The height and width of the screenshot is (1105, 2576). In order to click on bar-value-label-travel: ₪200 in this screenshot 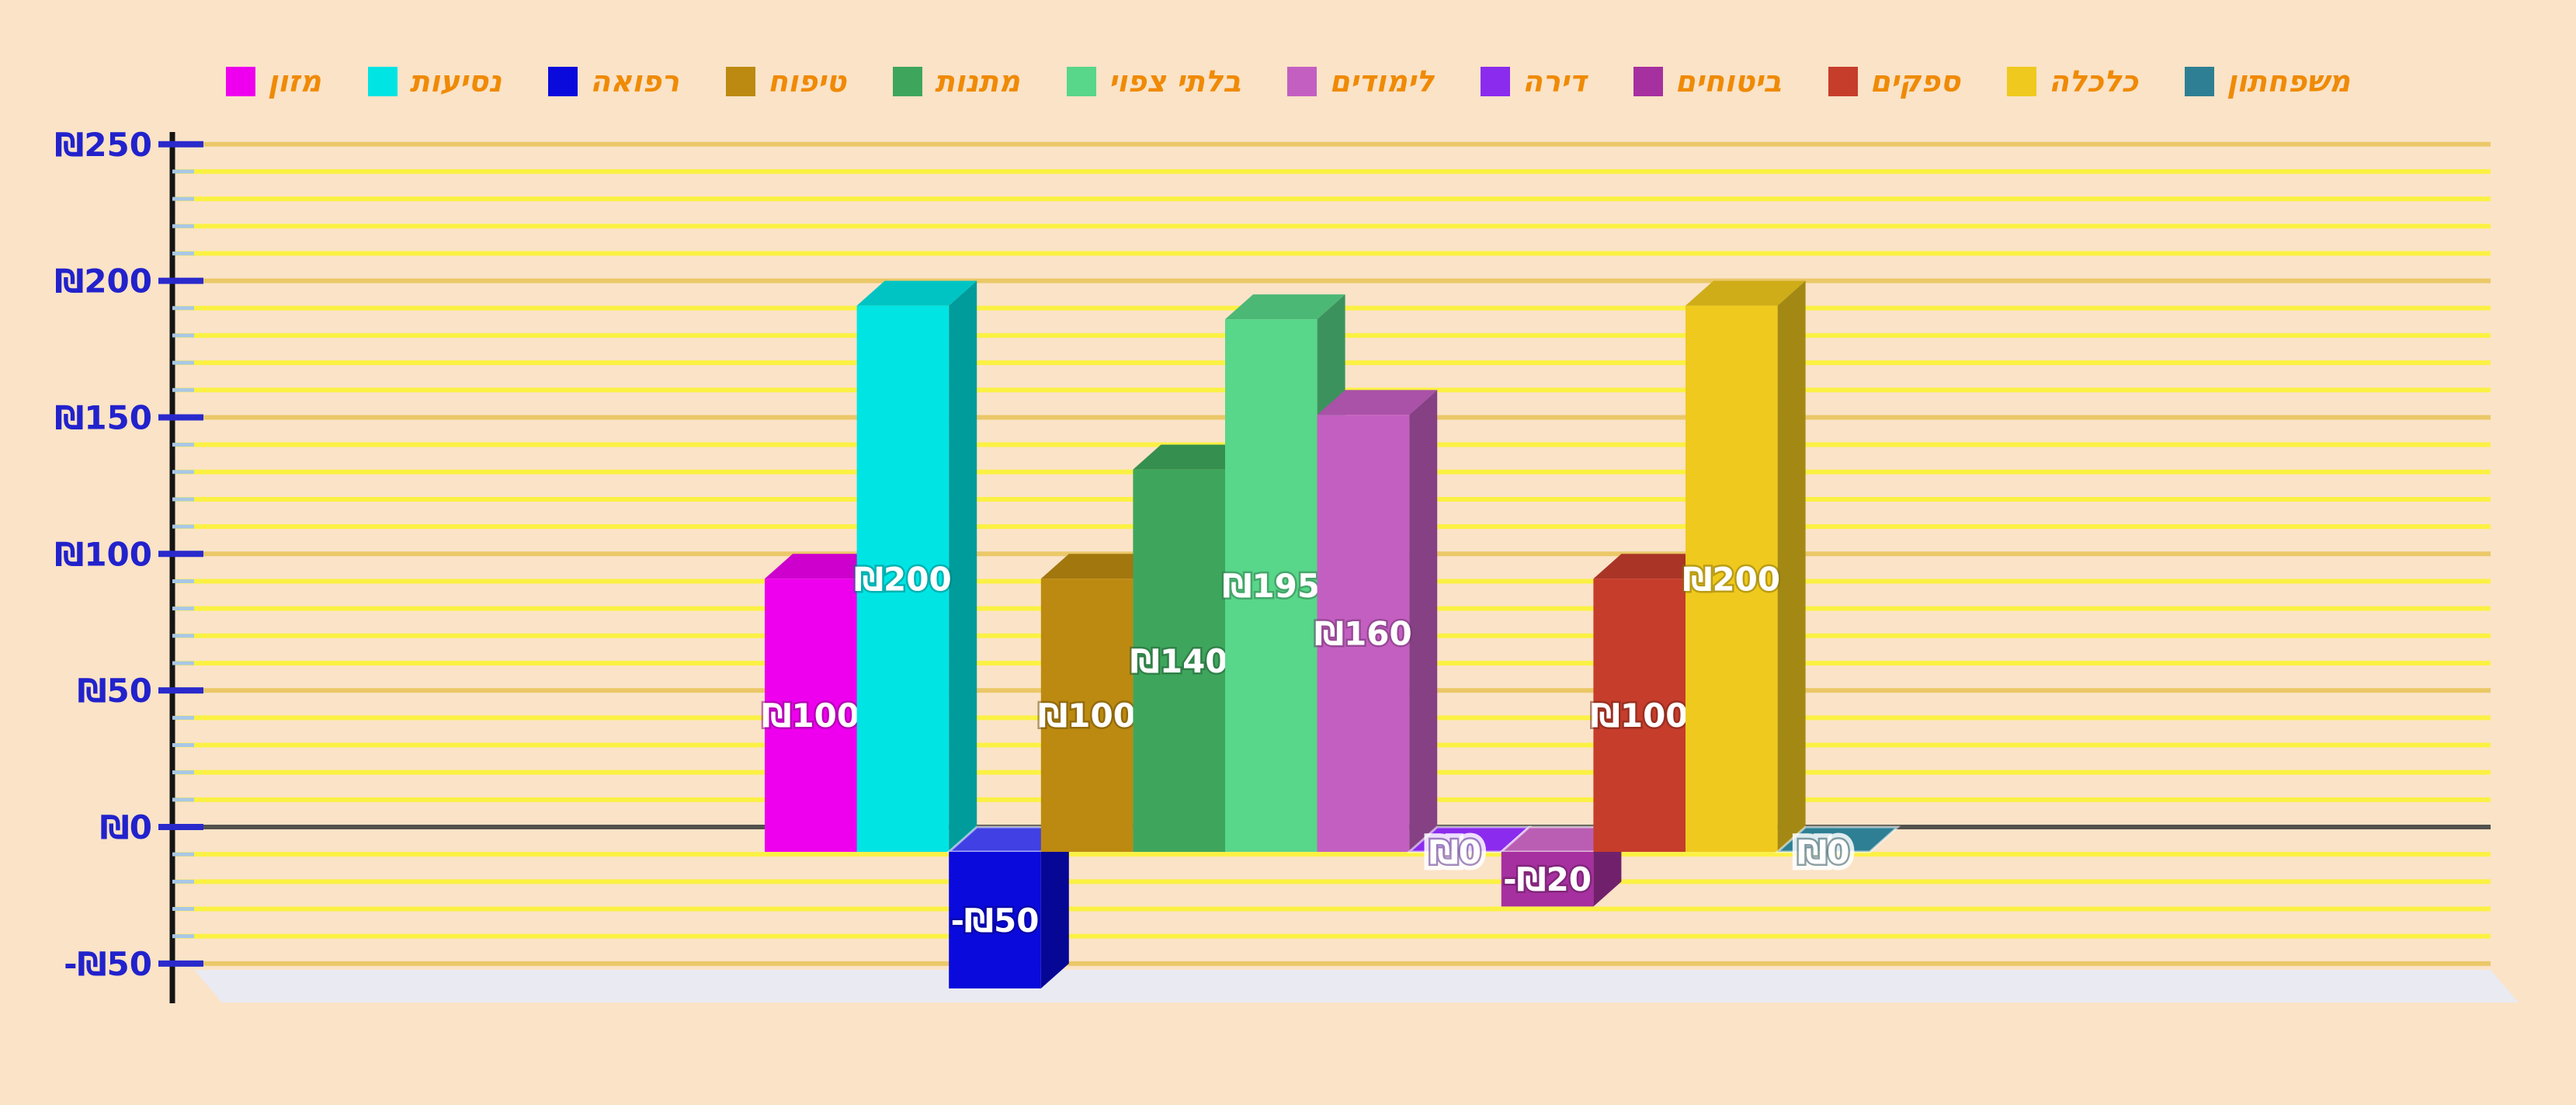, I will do `click(903, 579)`.